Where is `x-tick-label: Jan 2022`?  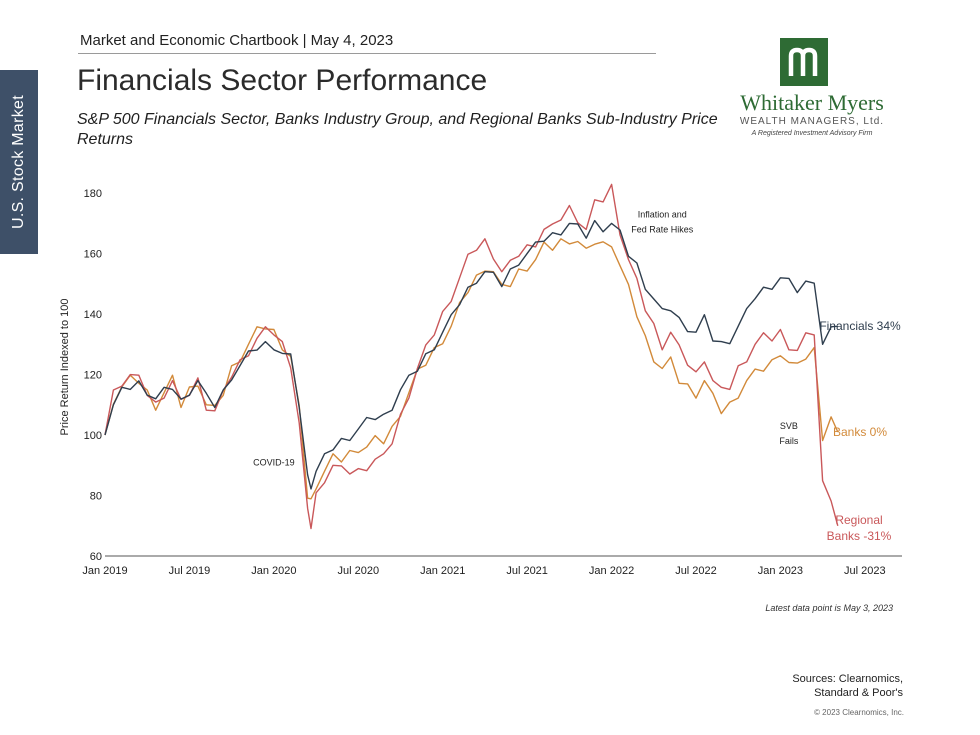 x-tick-label: Jan 2022 is located at coordinates (611, 571).